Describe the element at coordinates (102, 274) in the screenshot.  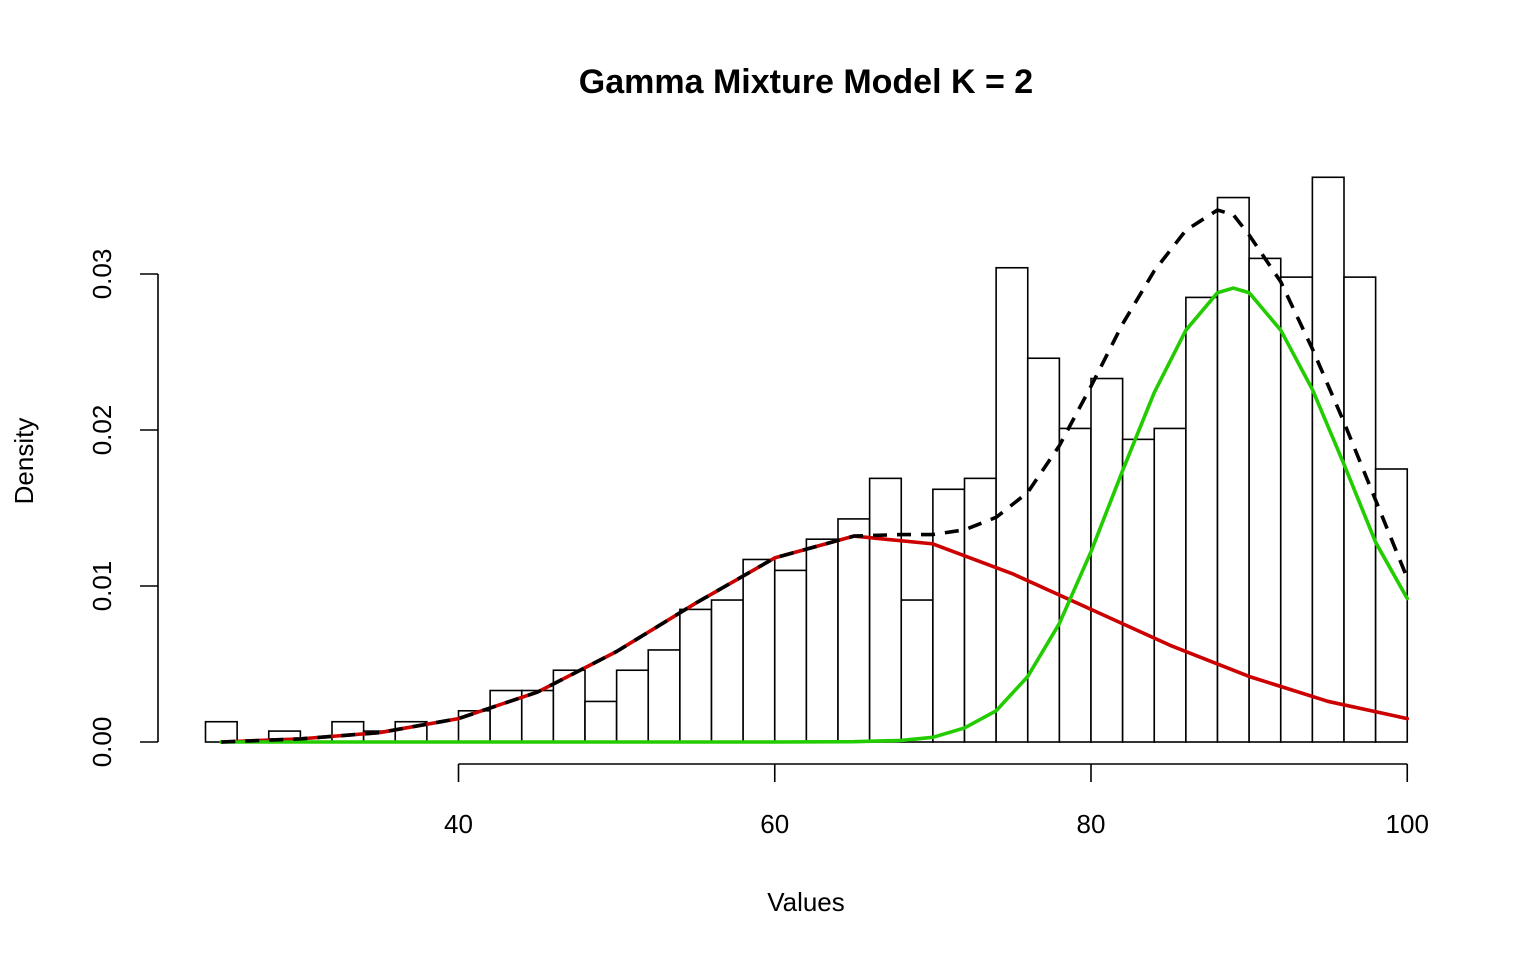
I see `y-tick-label: 0.03` at that location.